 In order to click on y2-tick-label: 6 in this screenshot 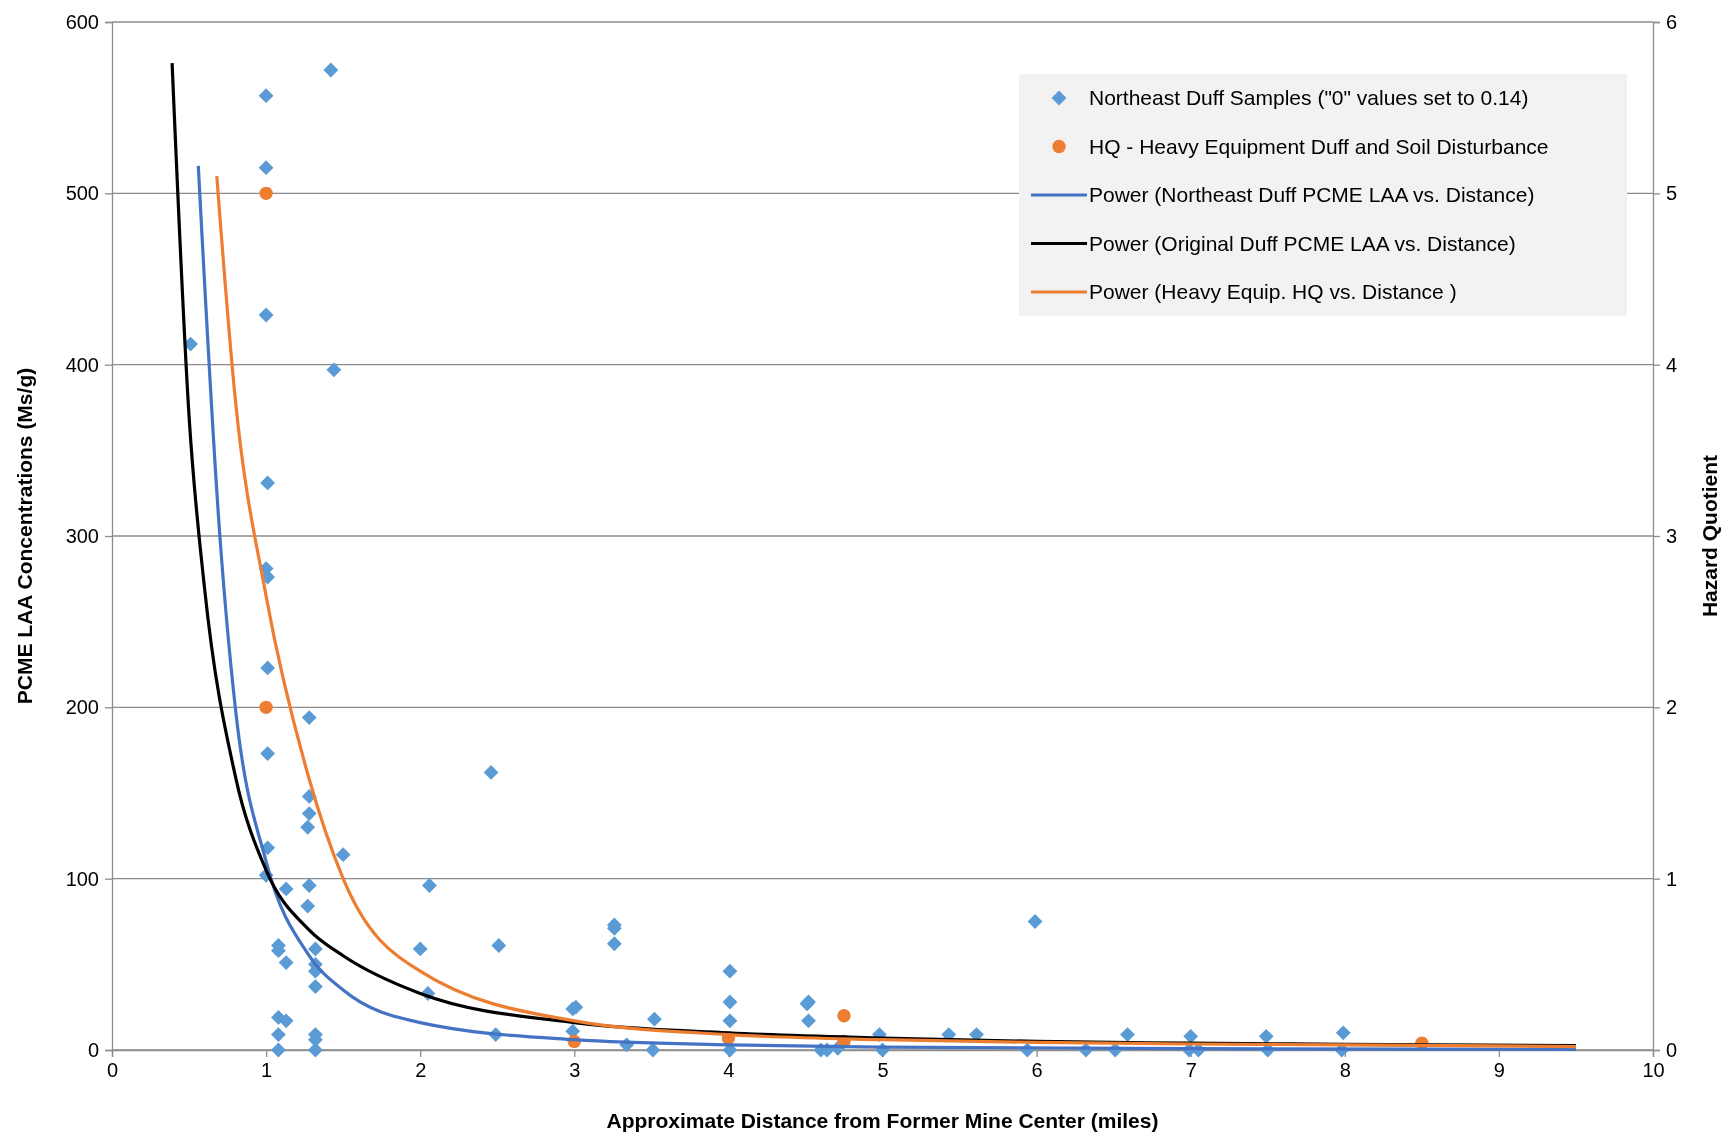, I will do `click(1672, 21)`.